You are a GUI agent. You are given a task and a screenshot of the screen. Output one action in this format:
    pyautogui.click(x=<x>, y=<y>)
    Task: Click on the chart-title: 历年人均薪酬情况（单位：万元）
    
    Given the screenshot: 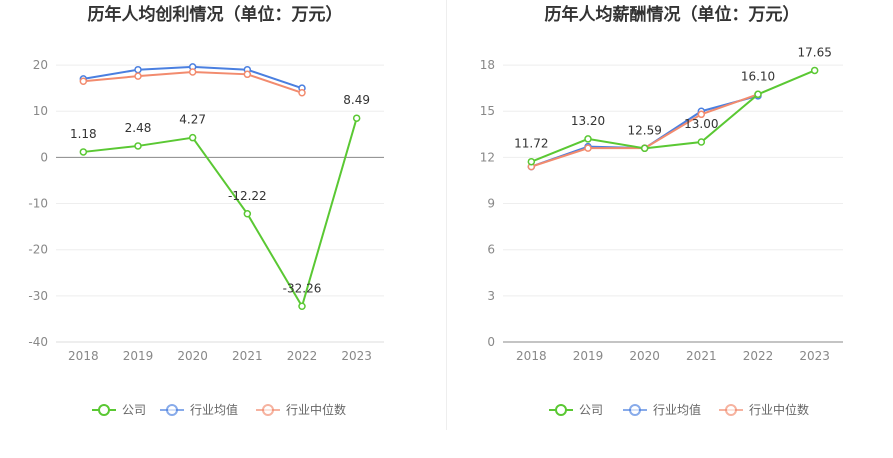 What is the action you would take?
    pyautogui.click(x=672, y=14)
    